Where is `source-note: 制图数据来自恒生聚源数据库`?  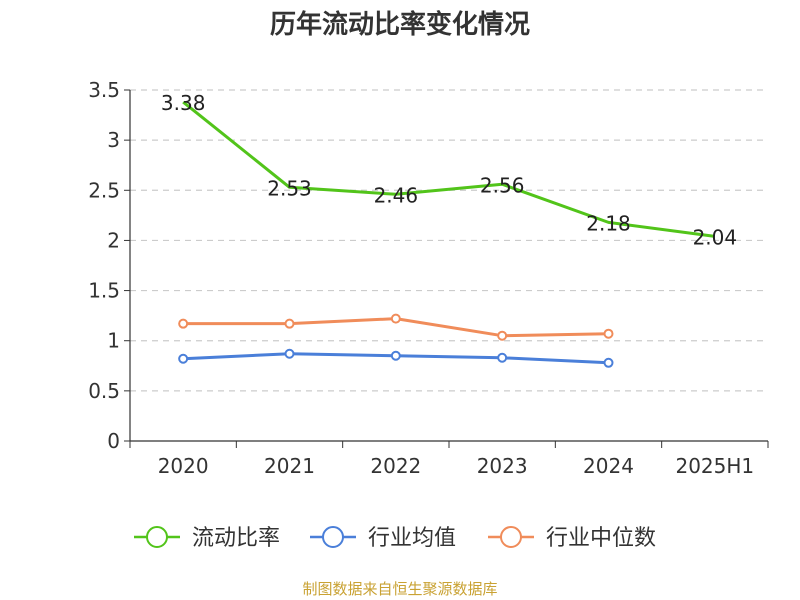 source-note: 制图数据来自恒生聚源数据库 is located at coordinates (400, 589).